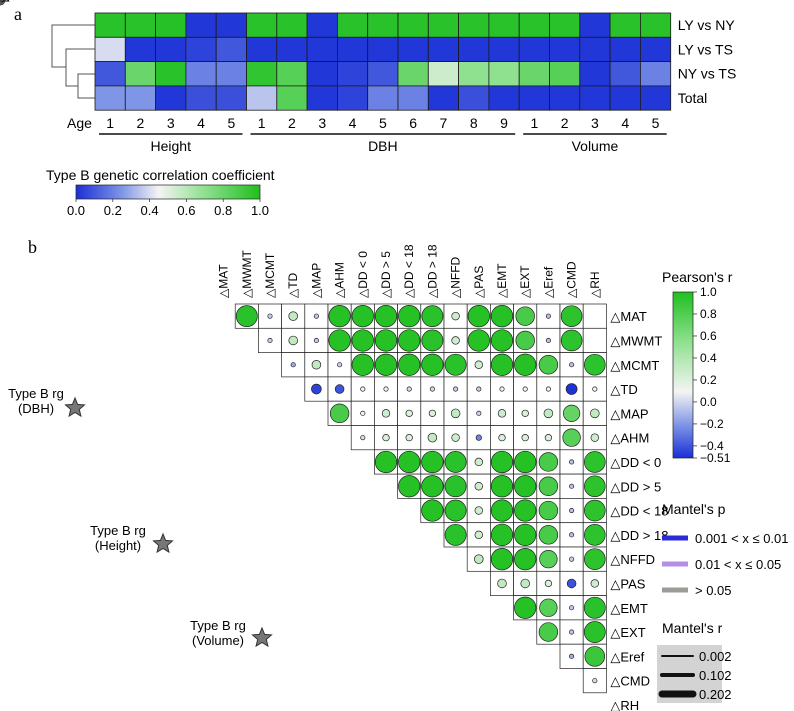 The image size is (794, 711). I want to click on mantel-p-title: Mantel's p, so click(694, 509).